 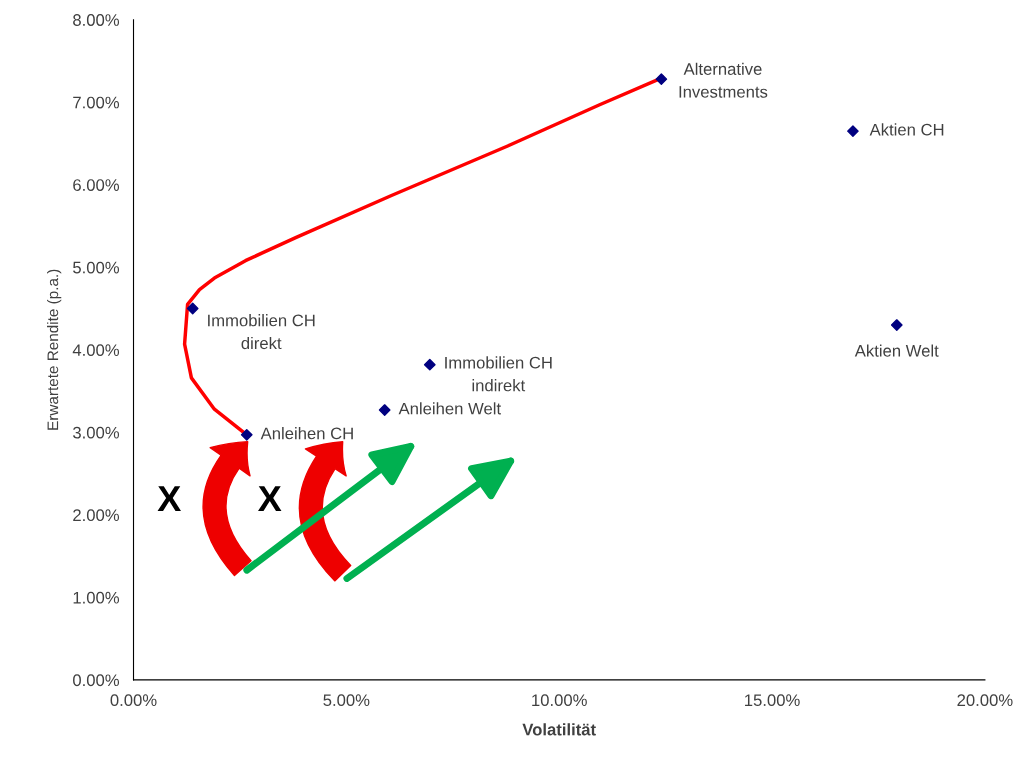 What do you see at coordinates (96, 432) in the screenshot?
I see `y-tick-label: 3.00%` at bounding box center [96, 432].